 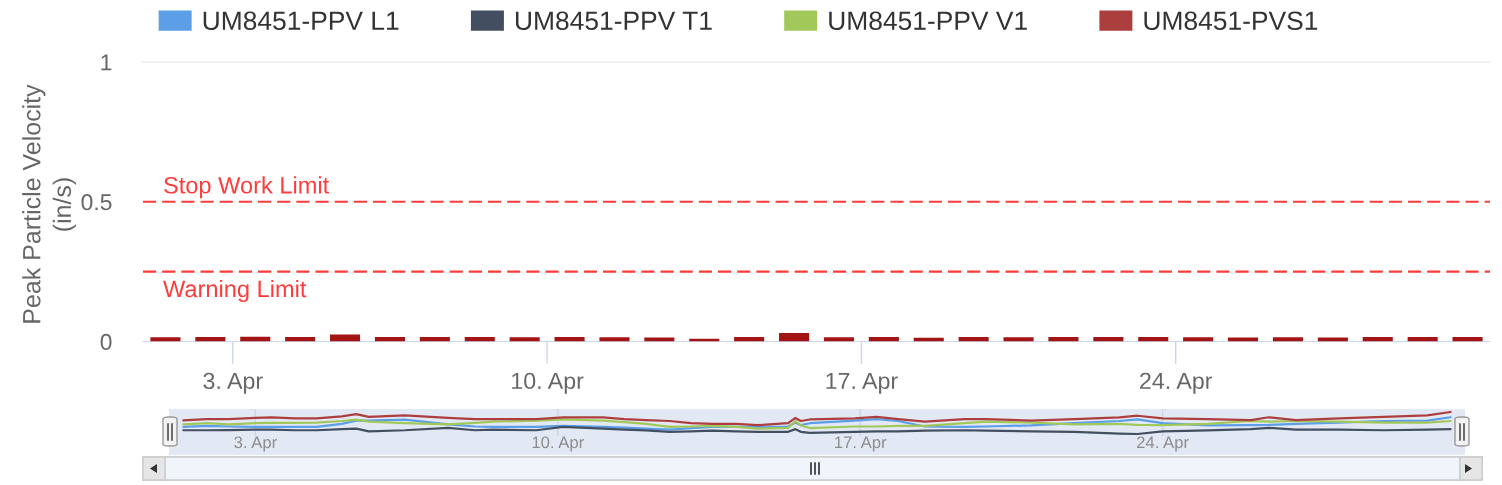 What do you see at coordinates (928, 21) in the screenshot?
I see `legend-label: UM8451-PPV V1` at bounding box center [928, 21].